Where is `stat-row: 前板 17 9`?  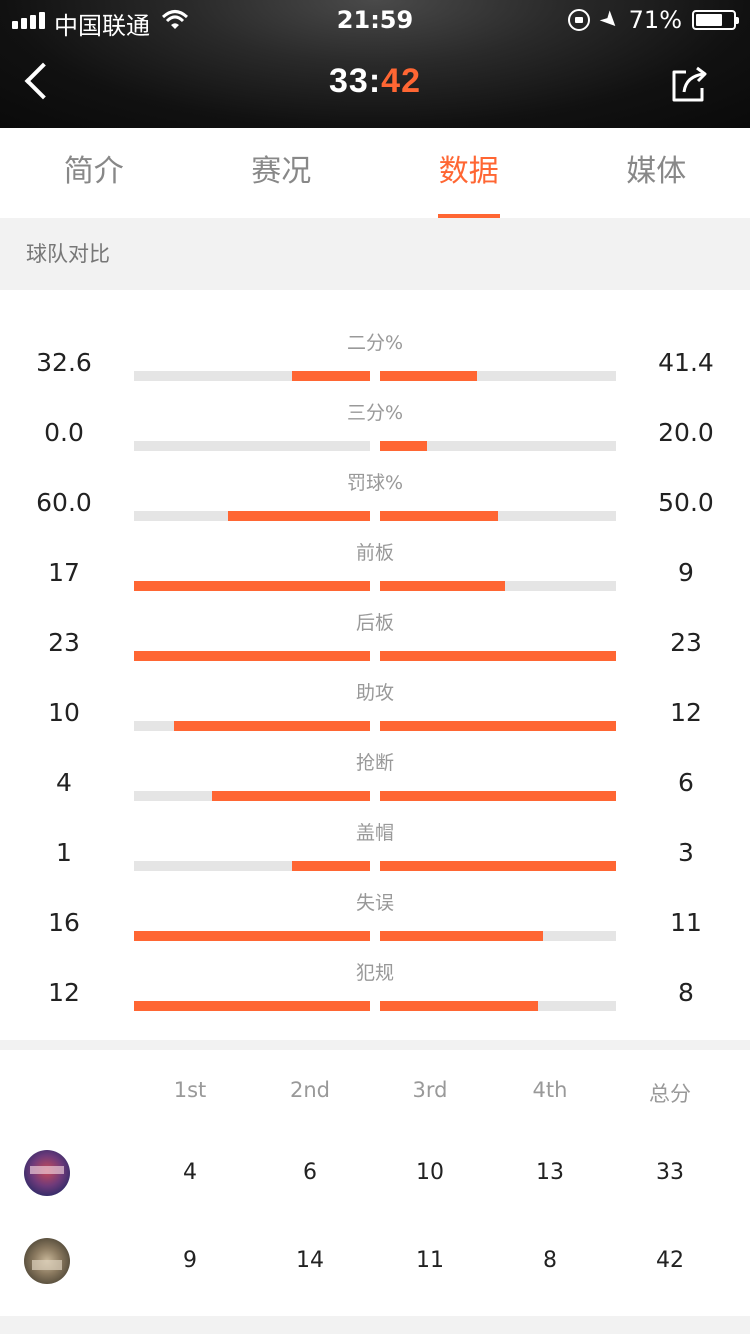 stat-row: 前板 17 9 is located at coordinates (375, 555).